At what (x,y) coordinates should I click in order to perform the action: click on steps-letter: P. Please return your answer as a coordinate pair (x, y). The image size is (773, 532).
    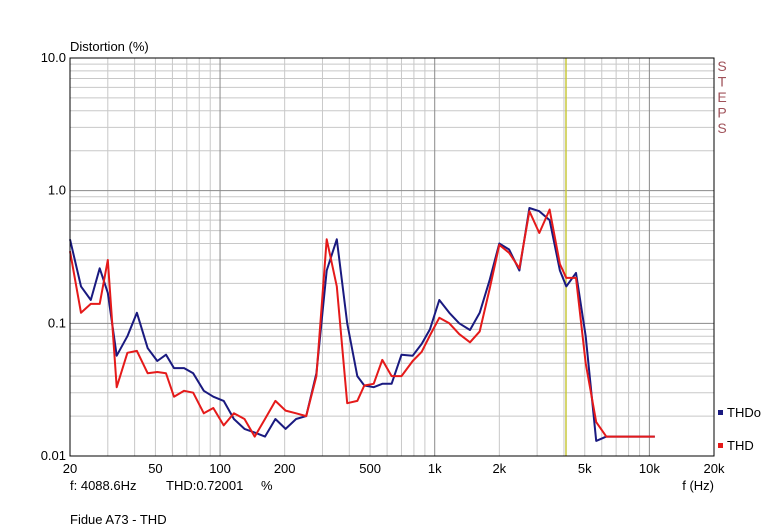
    Looking at the image, I should click on (721, 113).